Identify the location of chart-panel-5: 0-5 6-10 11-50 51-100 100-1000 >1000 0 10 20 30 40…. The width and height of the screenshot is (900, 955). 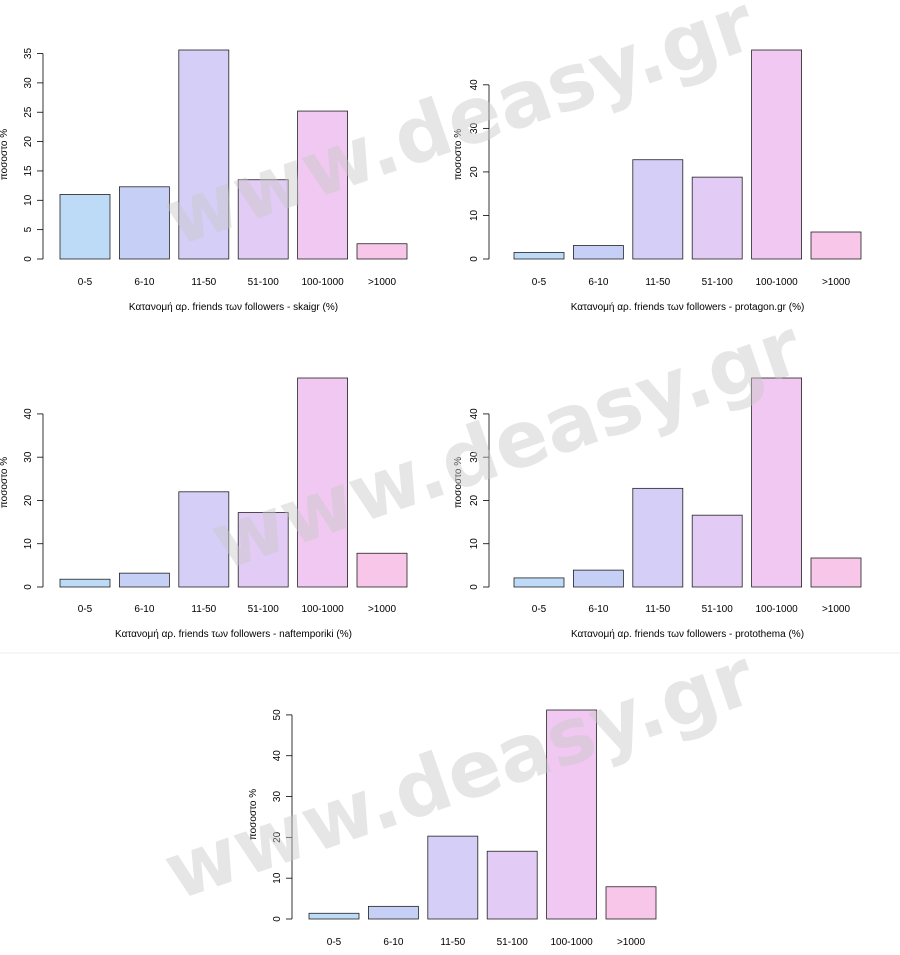
(452, 828).